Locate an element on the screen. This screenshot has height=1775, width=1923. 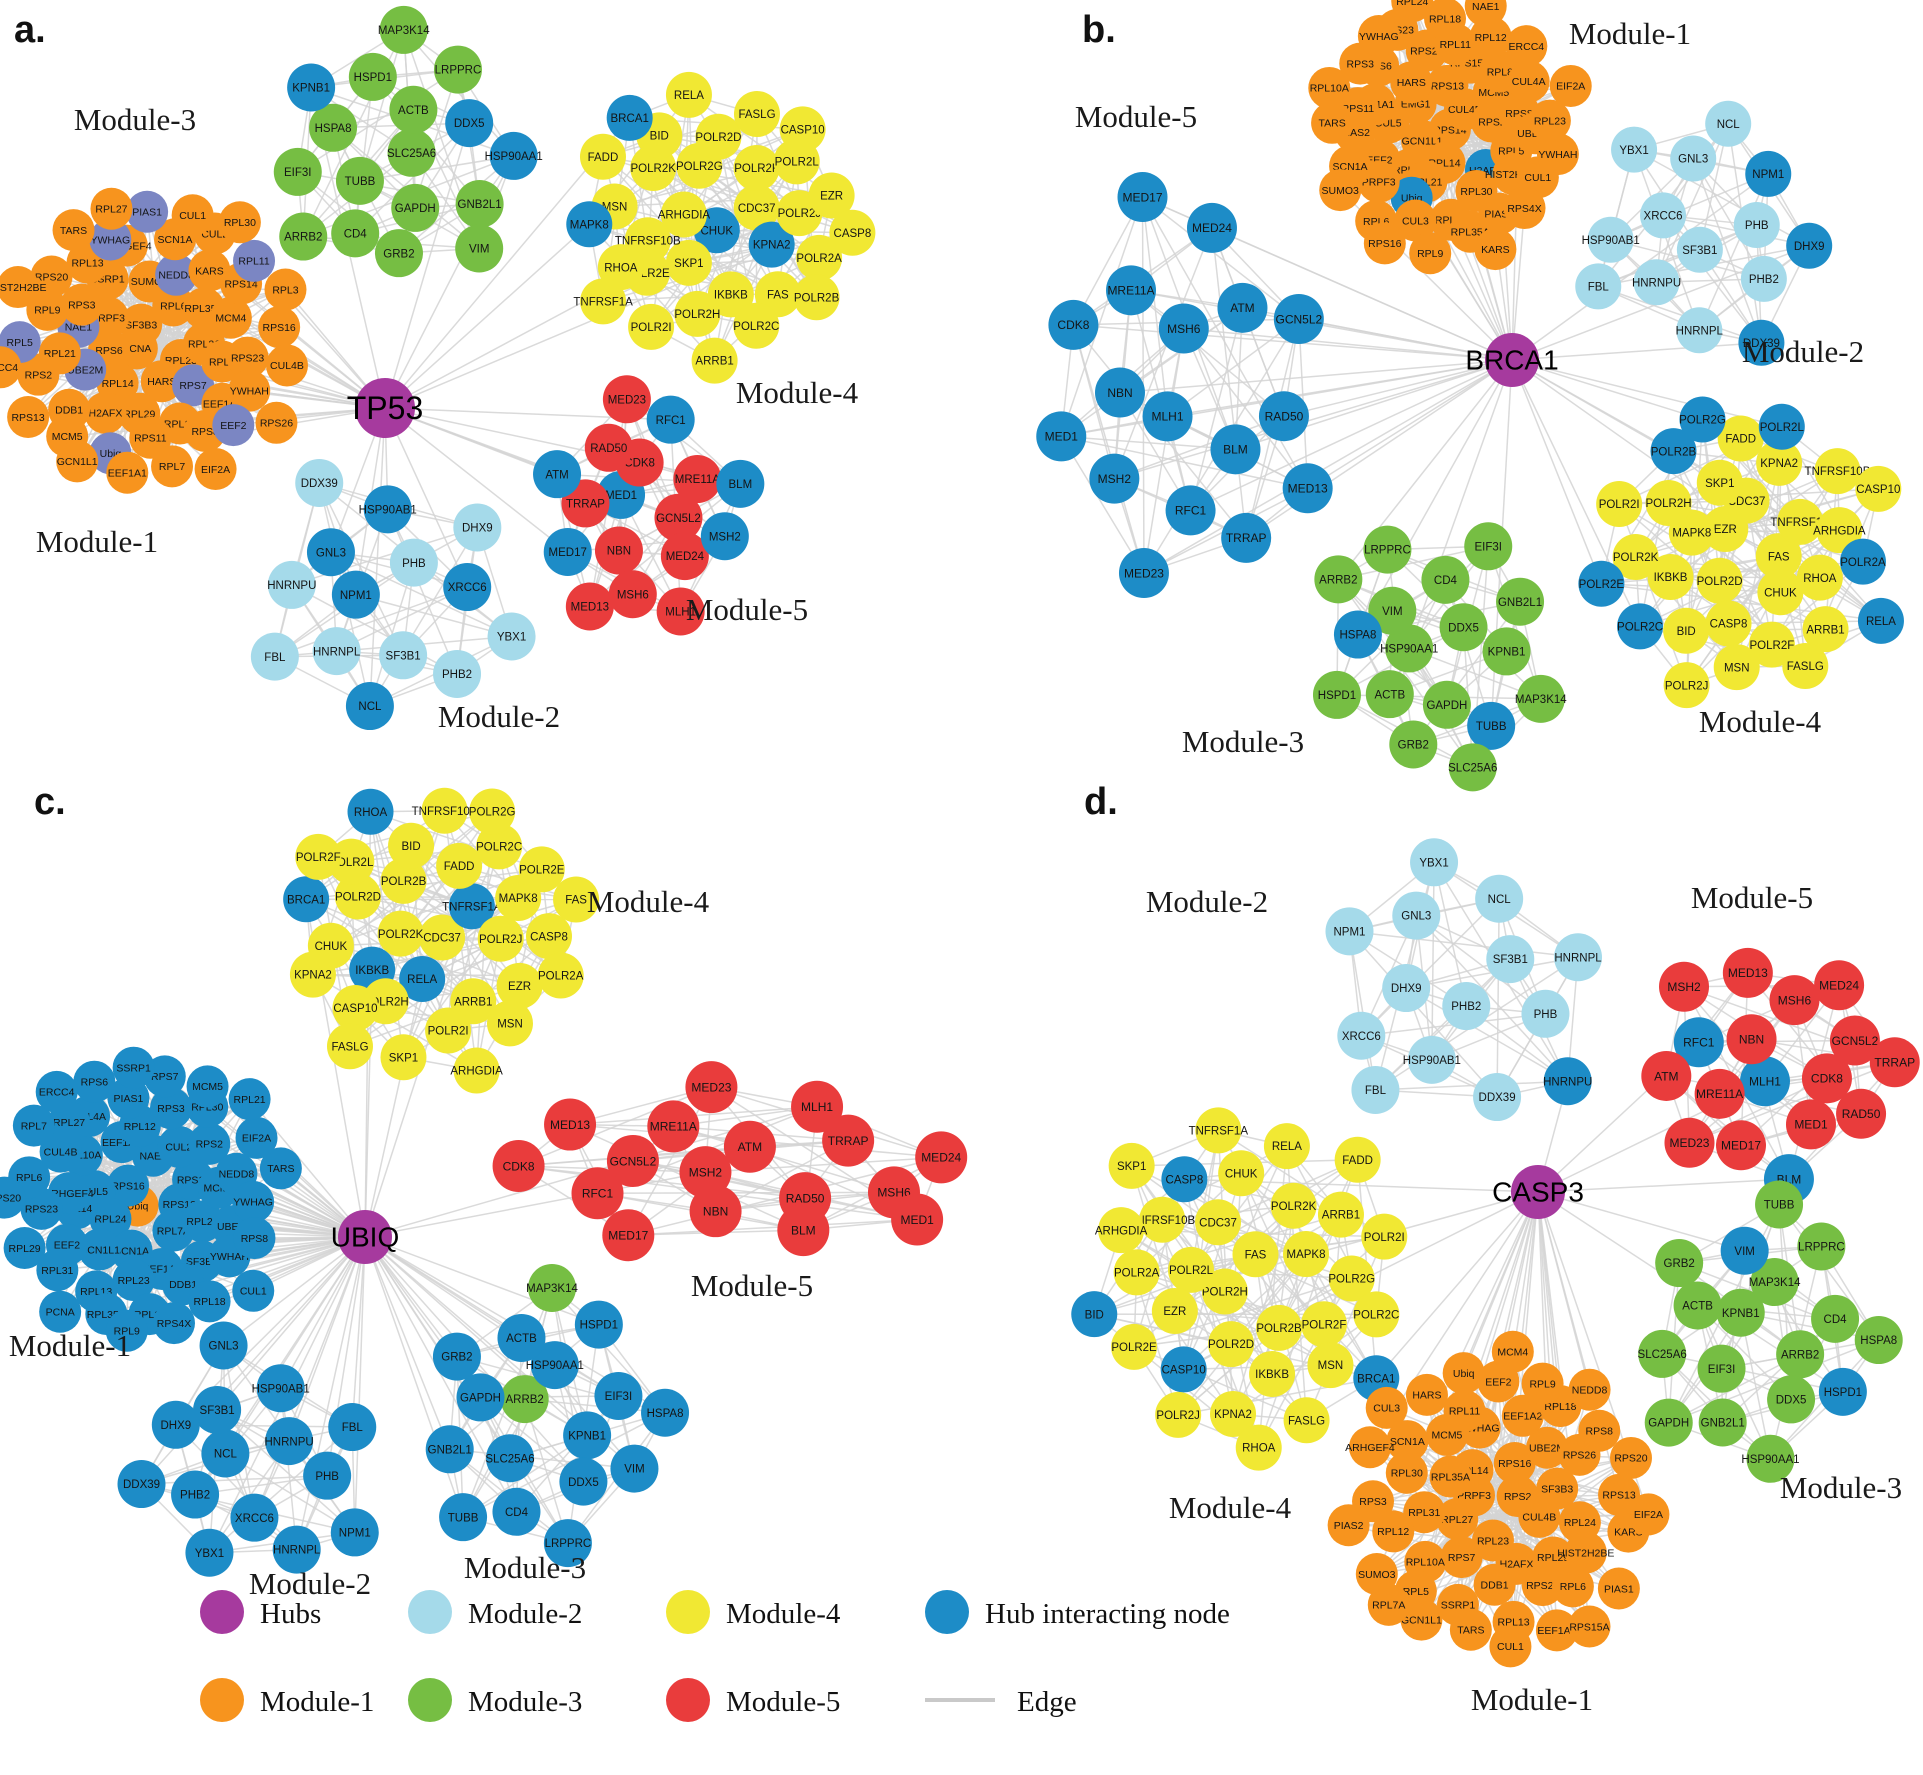
node-ikbkb: IKBKB is located at coordinates (1272, 1374).